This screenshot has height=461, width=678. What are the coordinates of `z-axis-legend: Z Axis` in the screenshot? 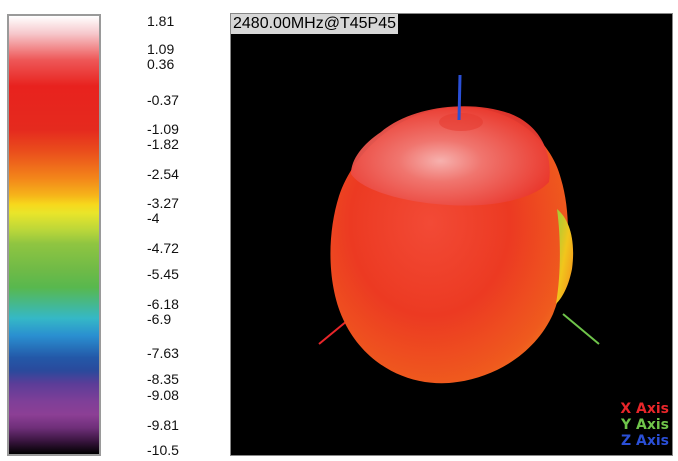 It's located at (644, 441).